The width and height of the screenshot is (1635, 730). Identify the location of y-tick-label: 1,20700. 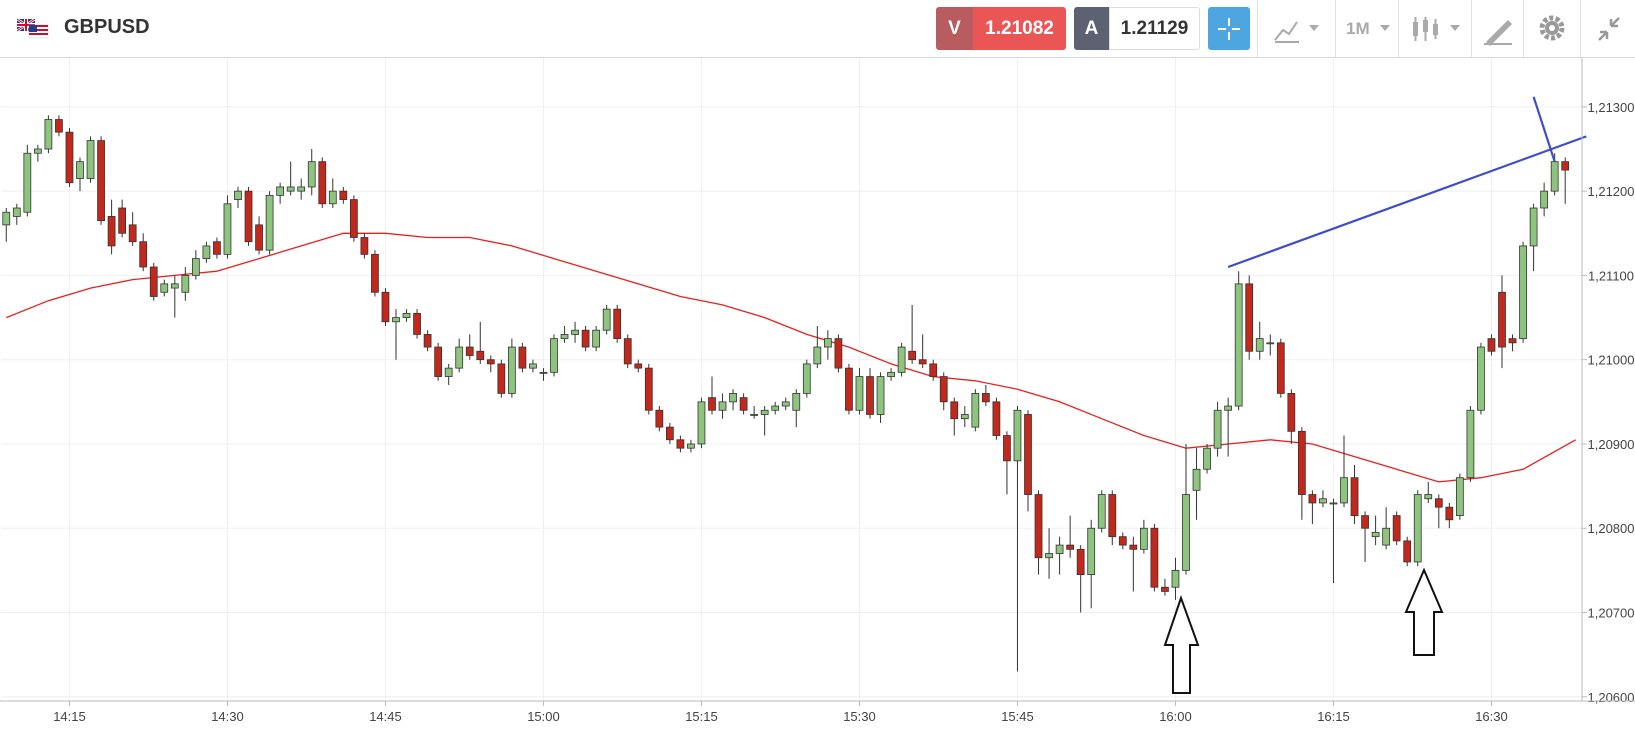
(1611, 613).